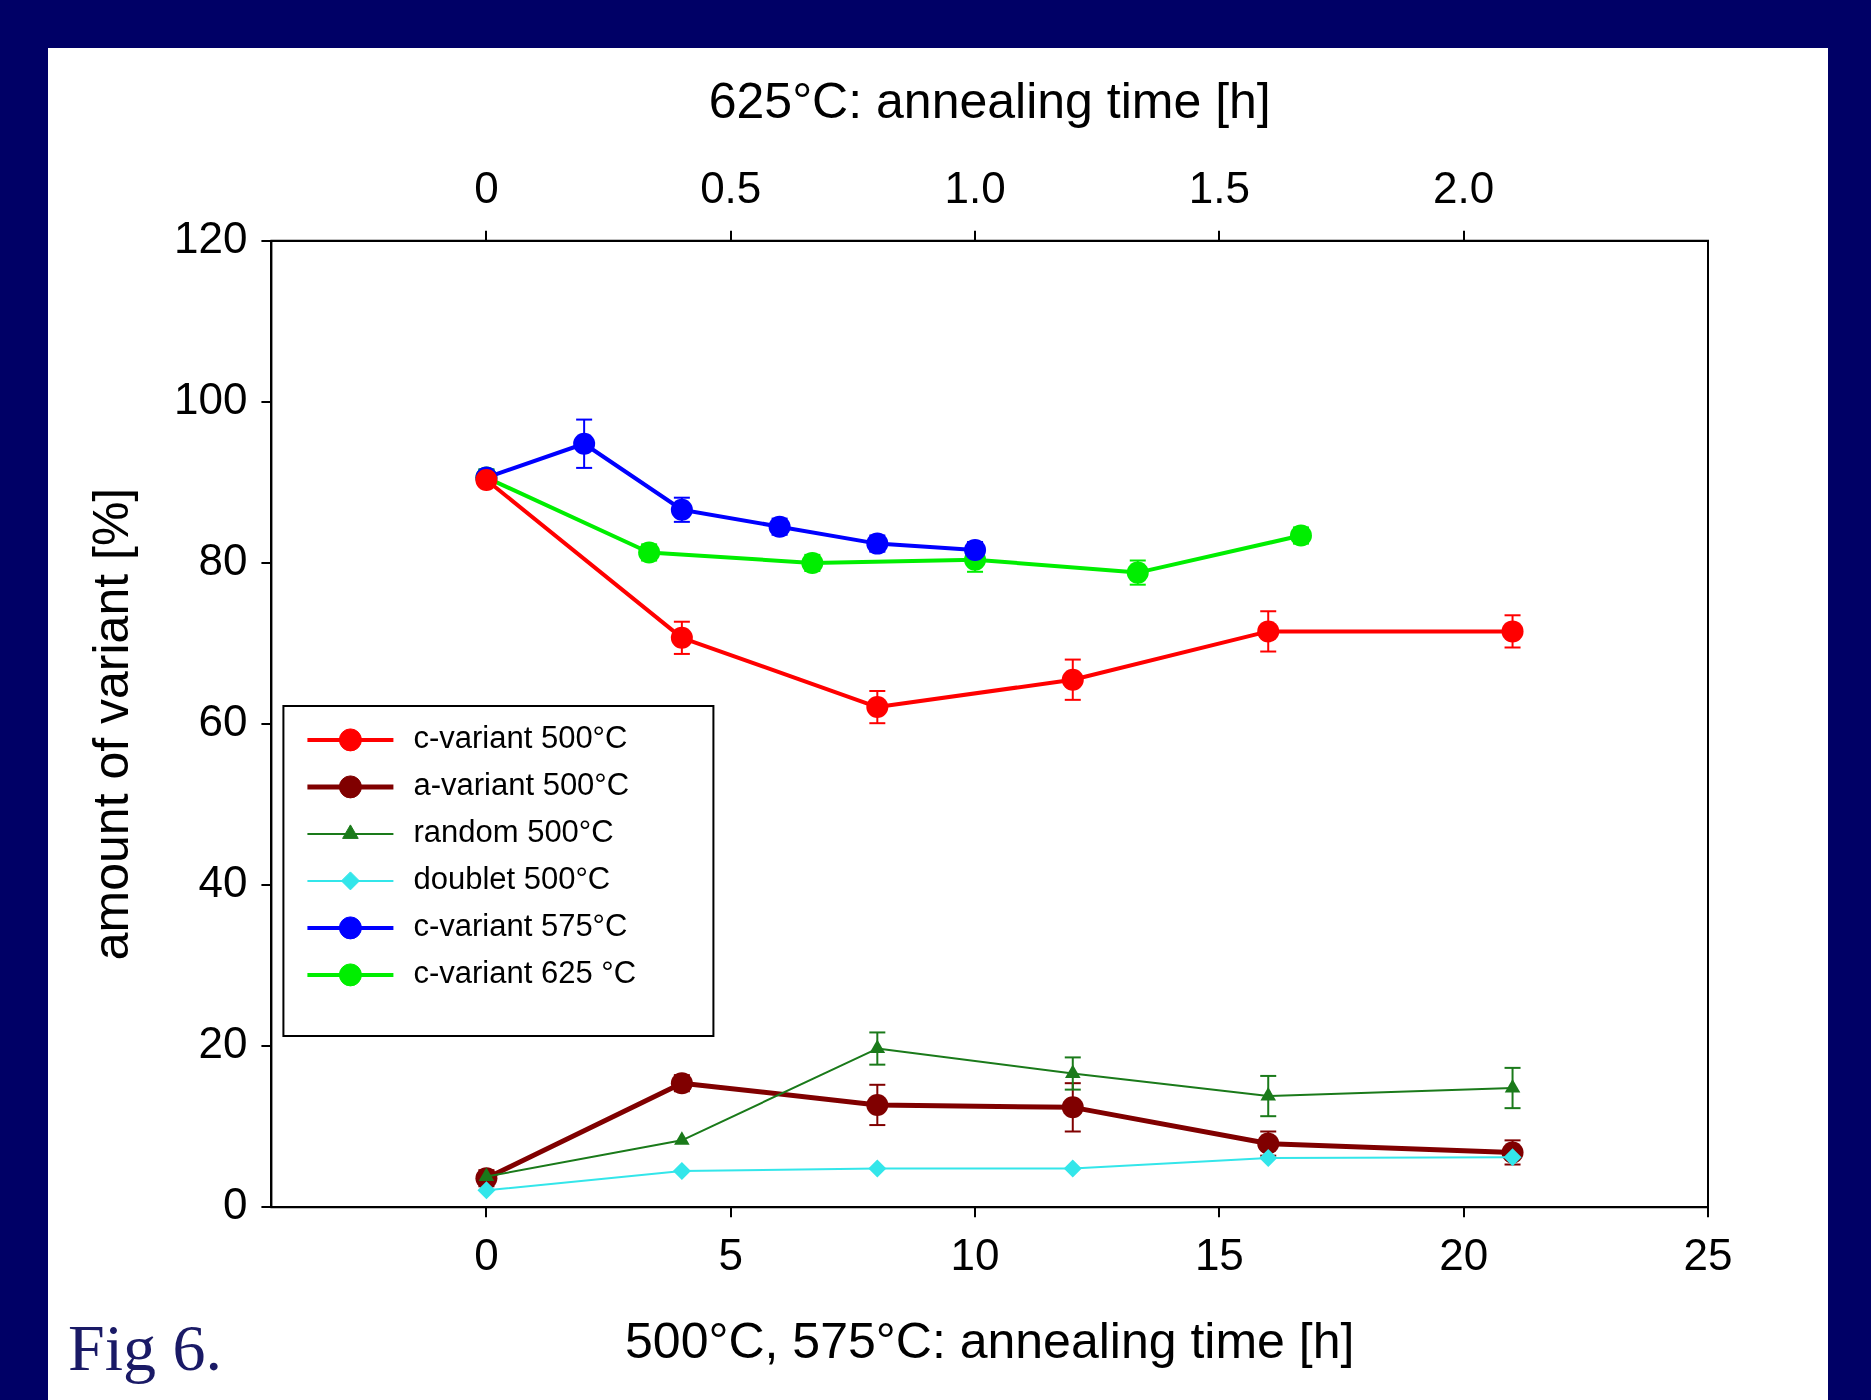 The image size is (1871, 1400). I want to click on x2-tick-label: 1.5, so click(1219, 187).